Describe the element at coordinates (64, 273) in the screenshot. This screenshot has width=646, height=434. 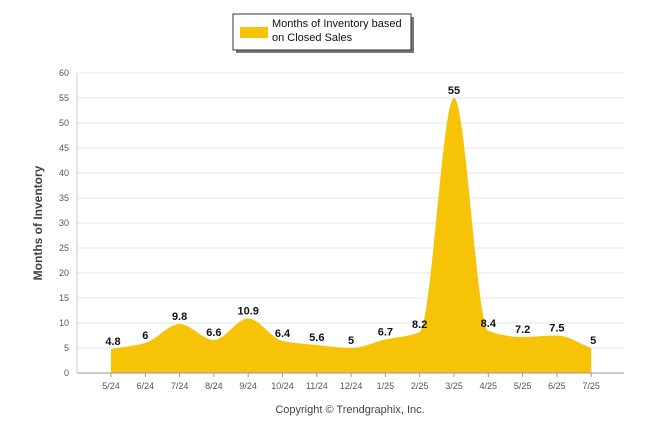
I see `y-tick-label: 20` at that location.